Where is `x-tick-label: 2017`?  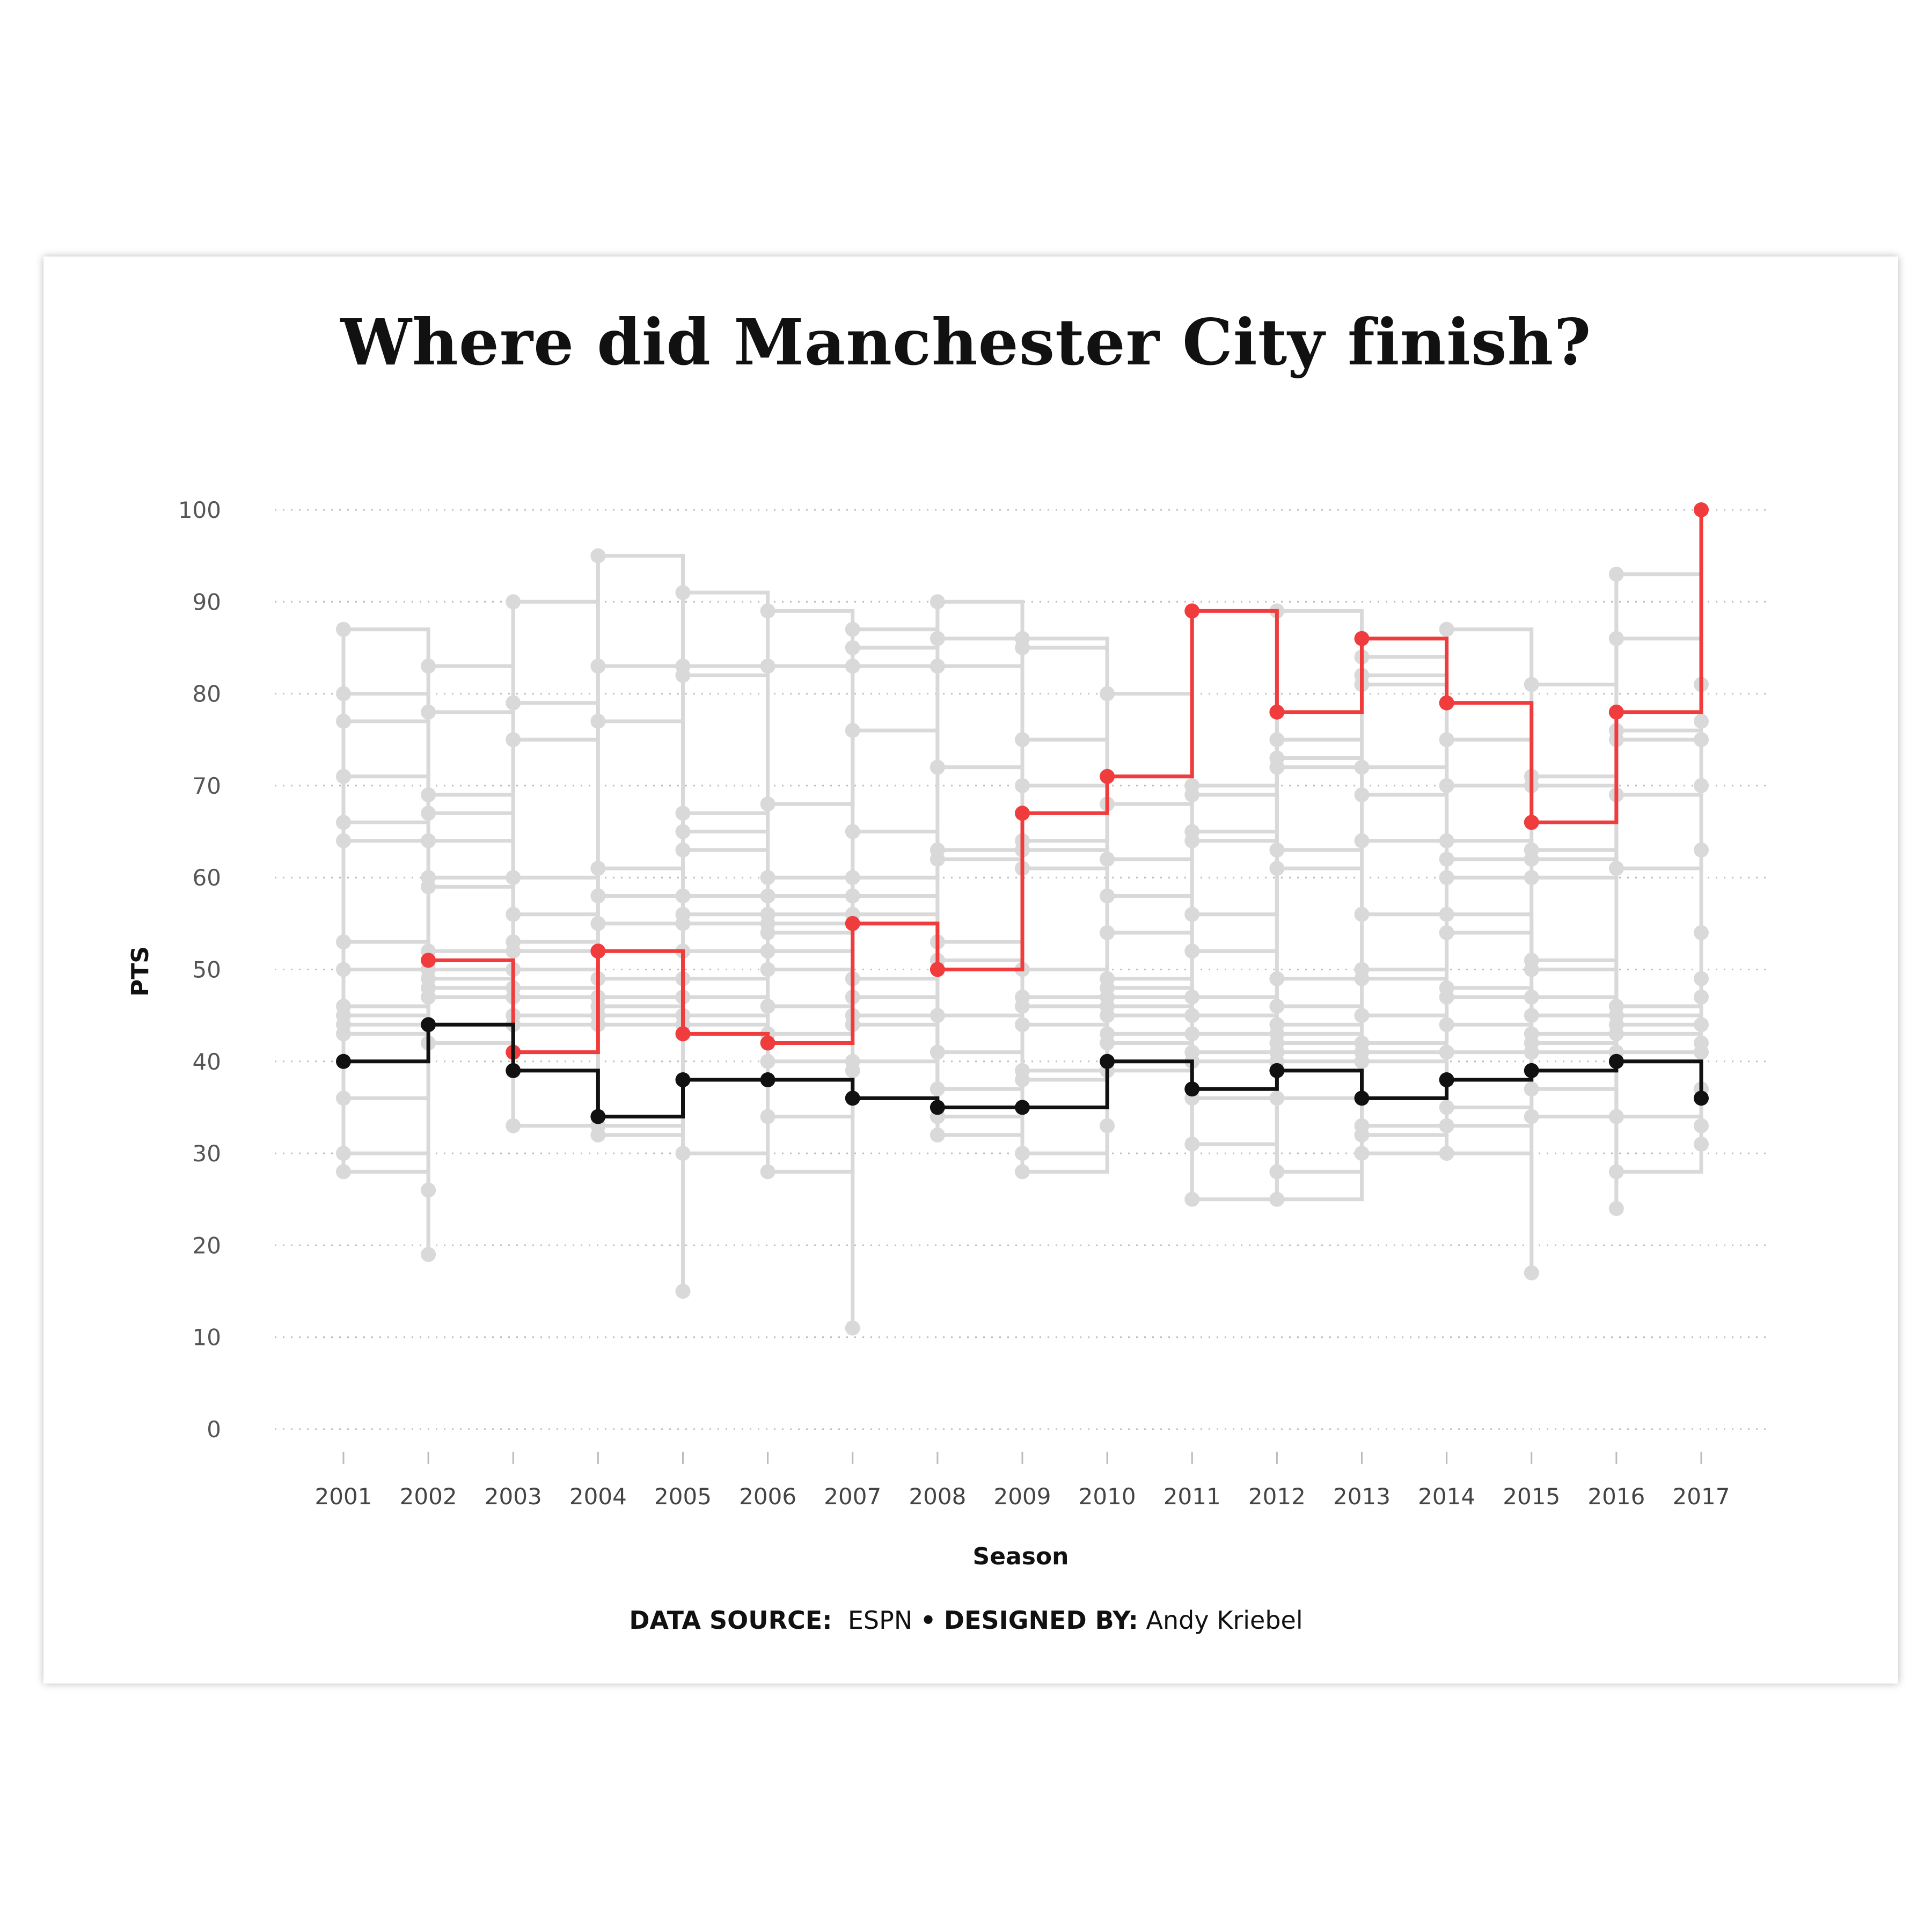
x-tick-label: 2017 is located at coordinates (1701, 1496).